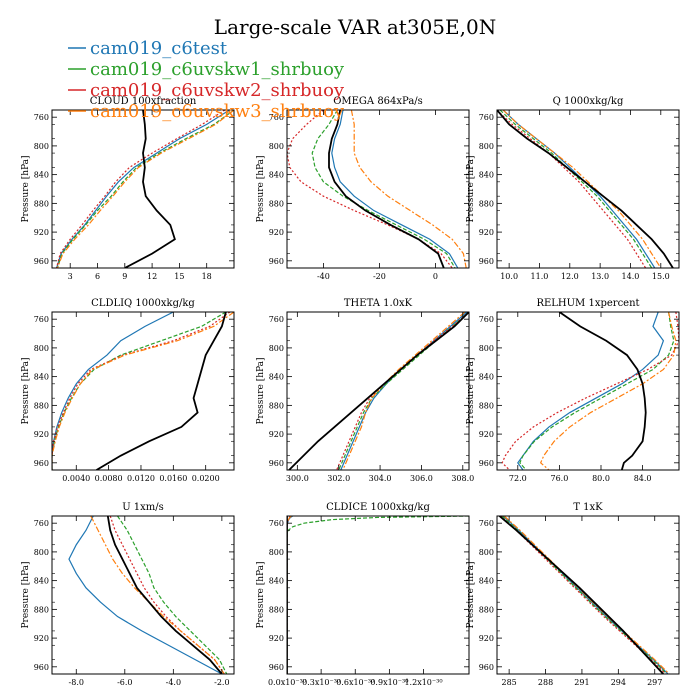  I want to click on x-tick-label: 76.0, so click(559, 478).